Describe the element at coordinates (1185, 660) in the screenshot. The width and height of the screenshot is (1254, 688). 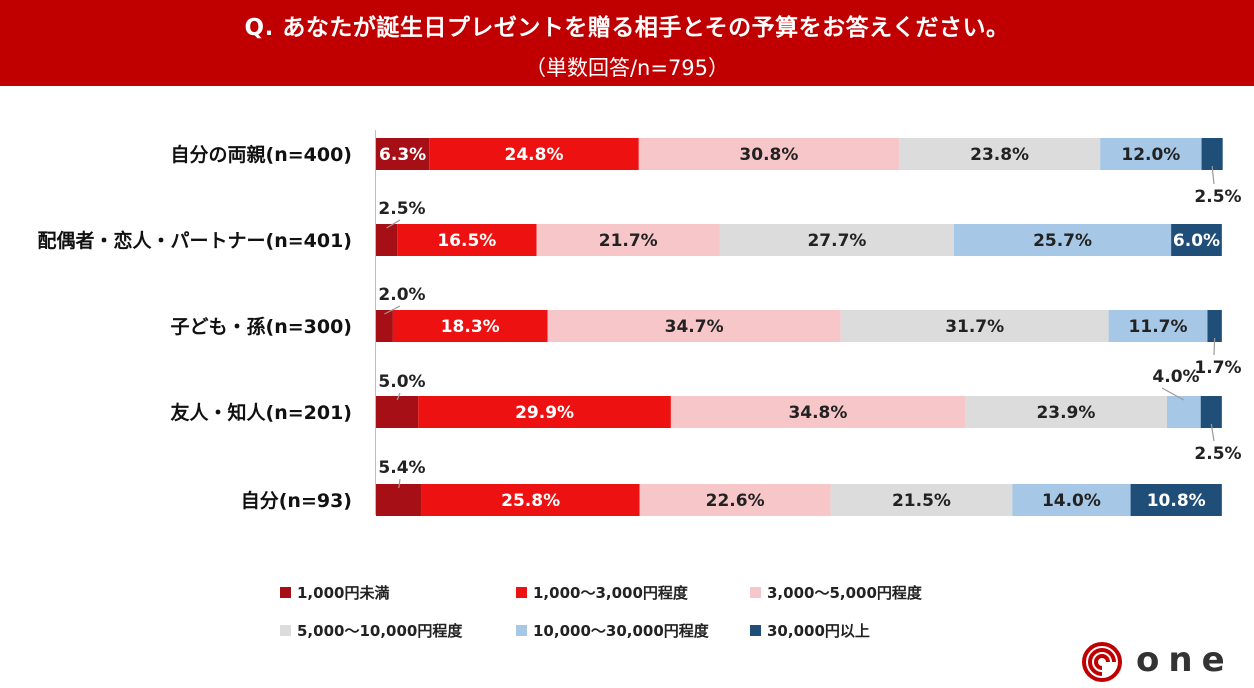
I see `logo-wordmark: one` at that location.